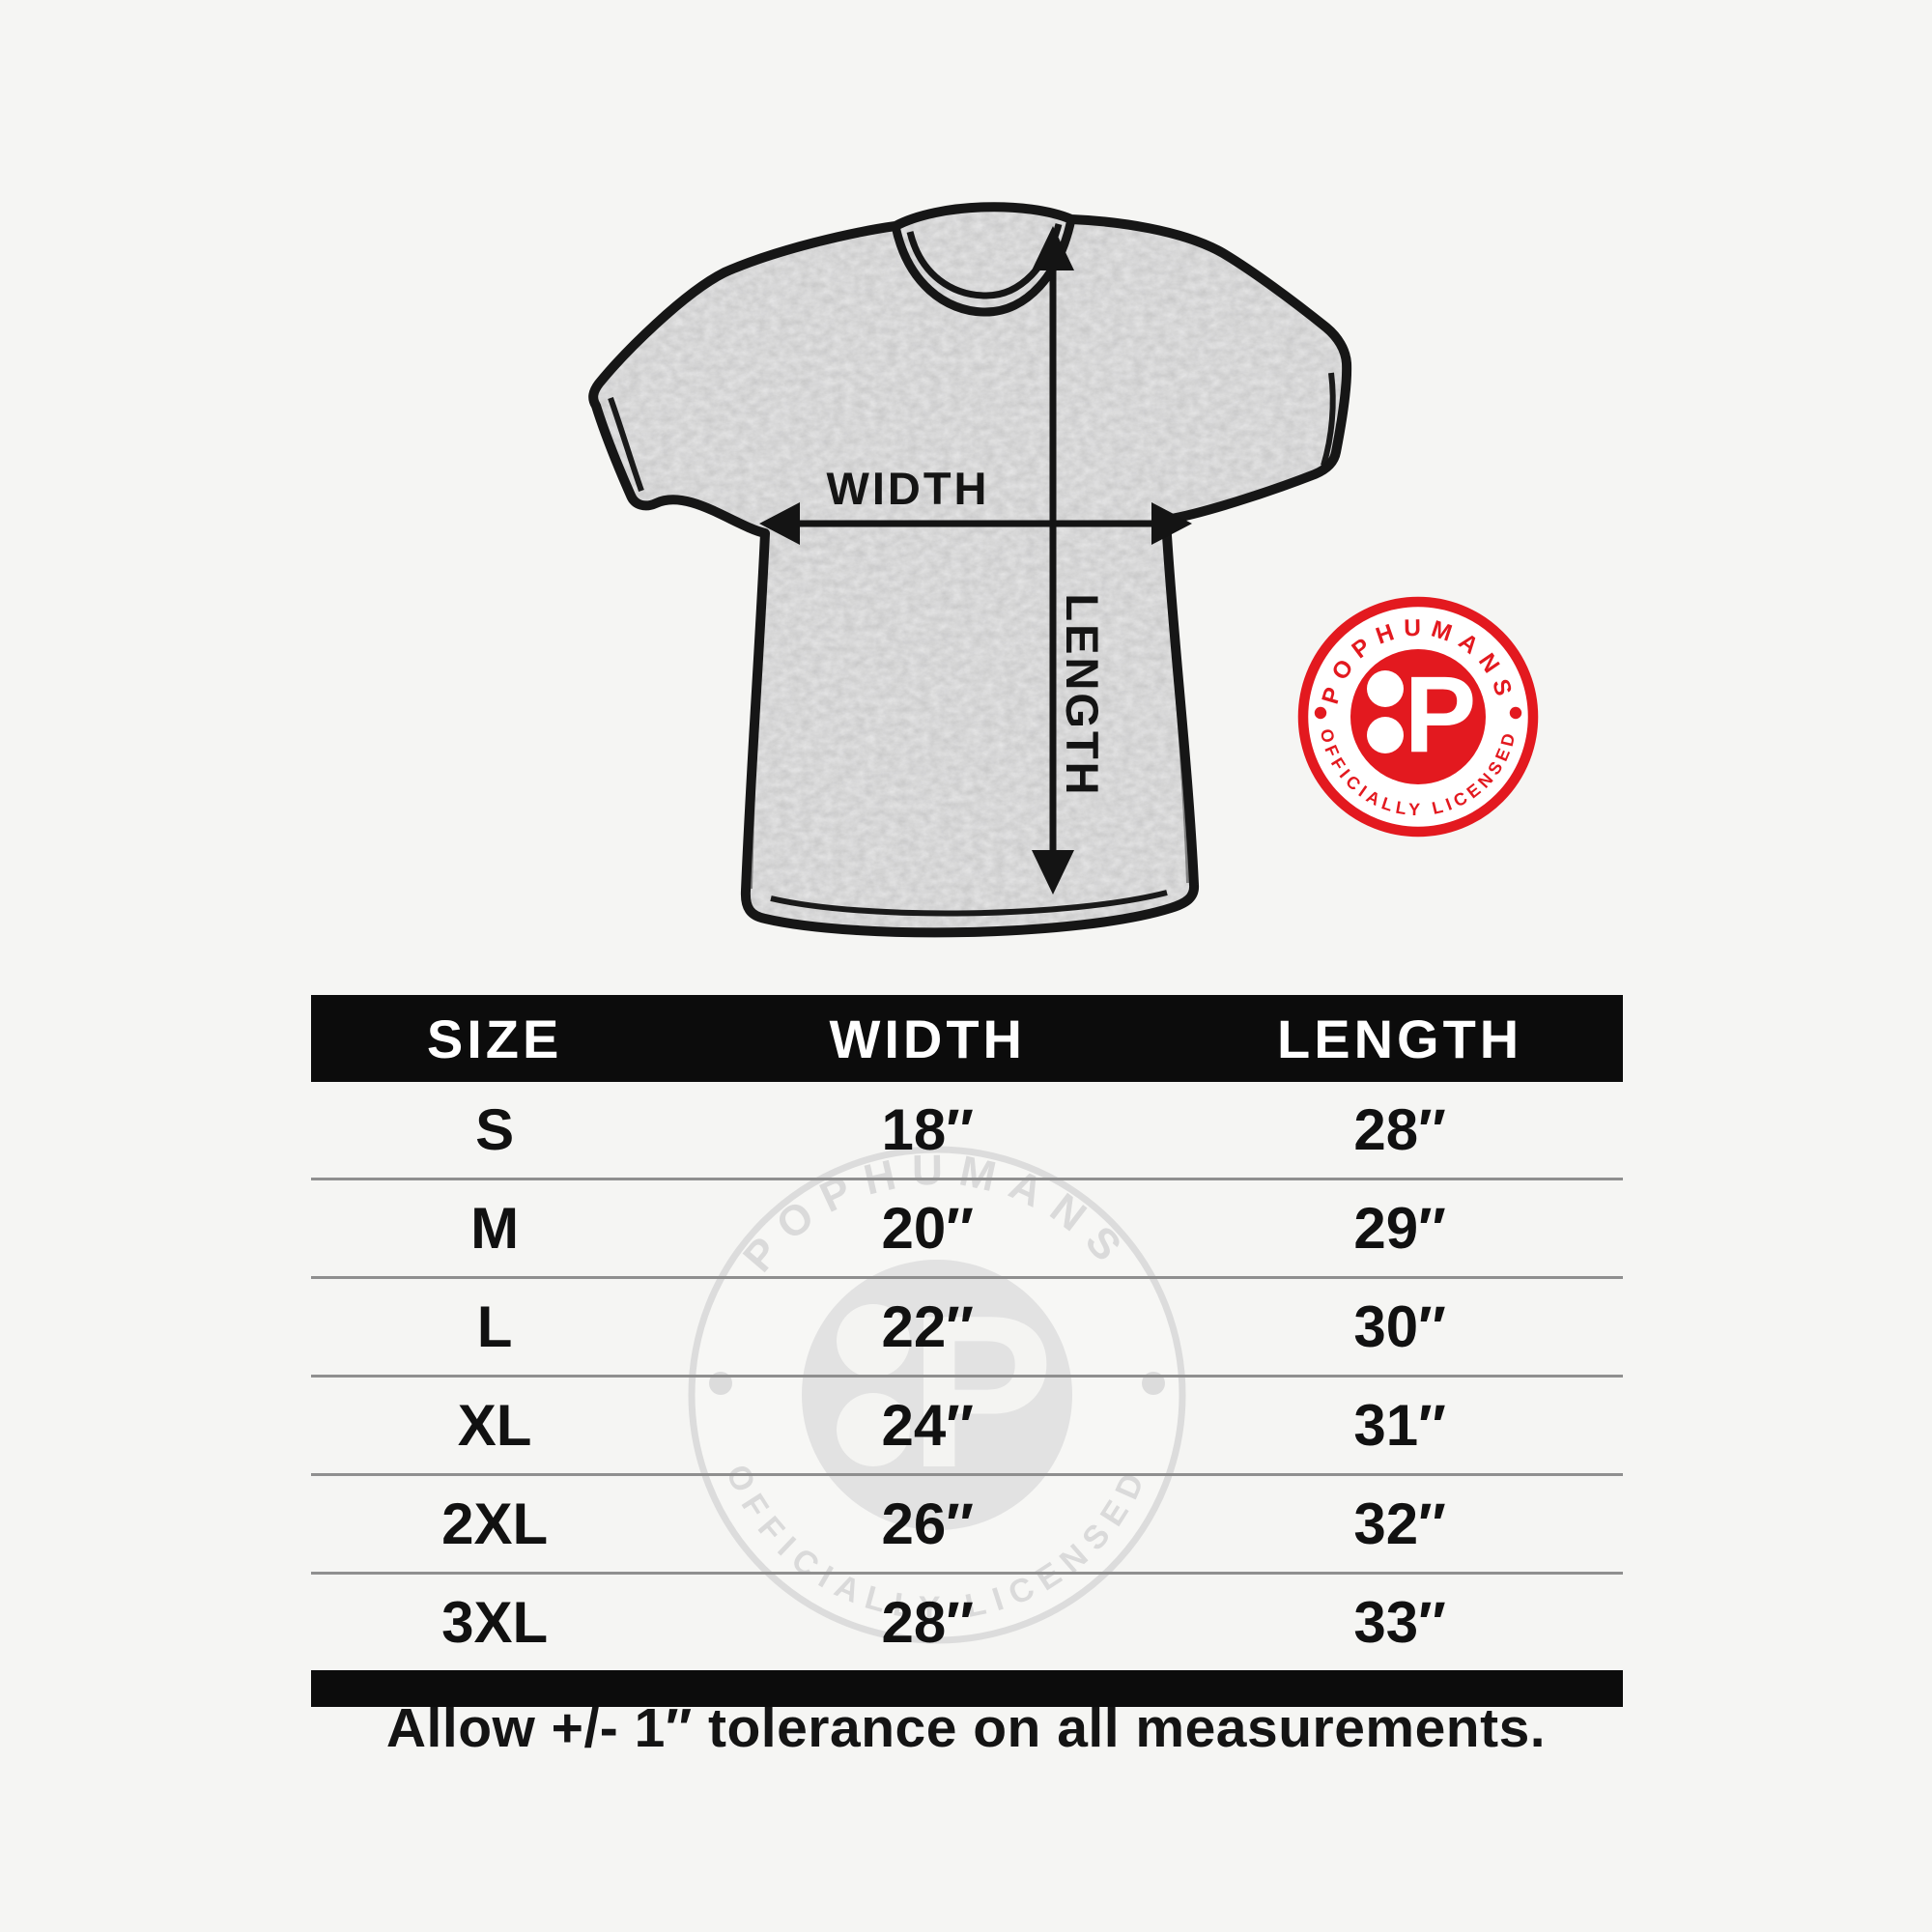  I want to click on table-row-l: L 22″ 30″, so click(967, 1325).